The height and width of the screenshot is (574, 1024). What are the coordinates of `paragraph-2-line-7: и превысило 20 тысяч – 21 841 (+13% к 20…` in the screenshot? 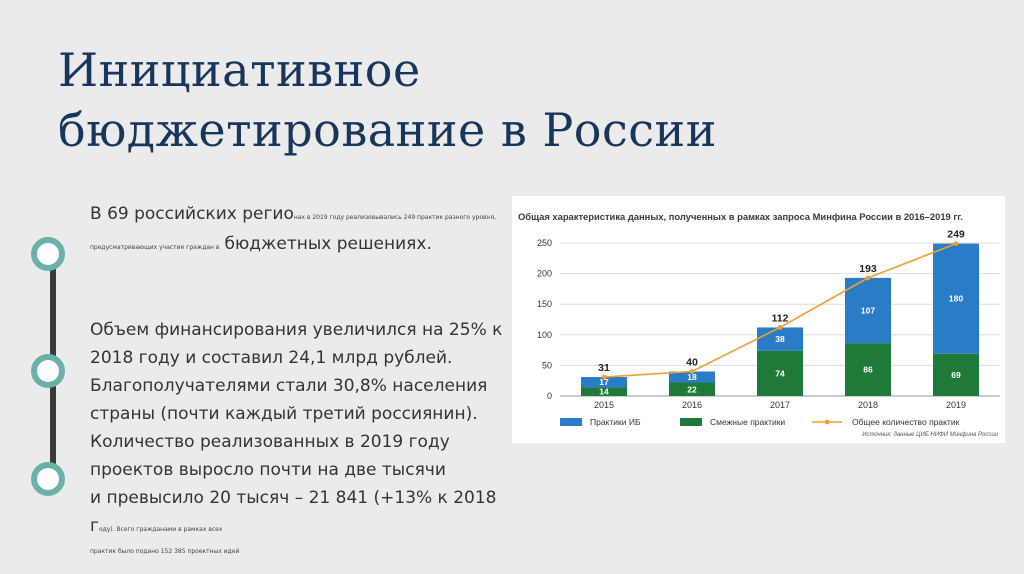 It's located at (293, 498).